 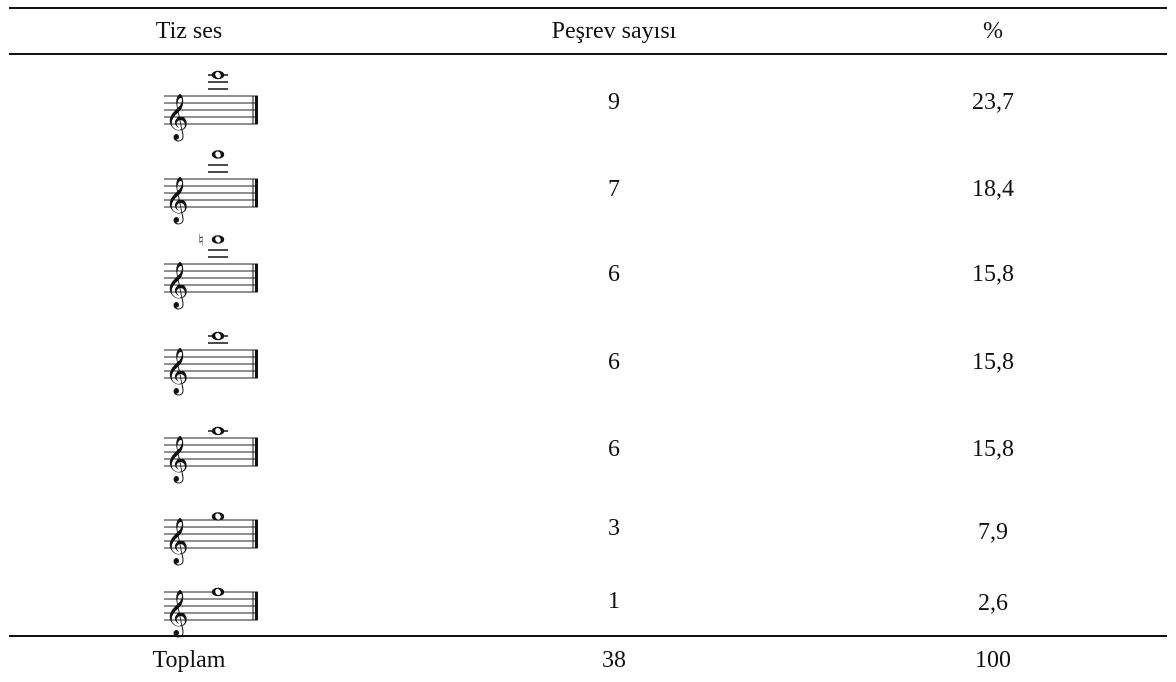 I want to click on natural-sign-icon: ♮, so click(x=201, y=240).